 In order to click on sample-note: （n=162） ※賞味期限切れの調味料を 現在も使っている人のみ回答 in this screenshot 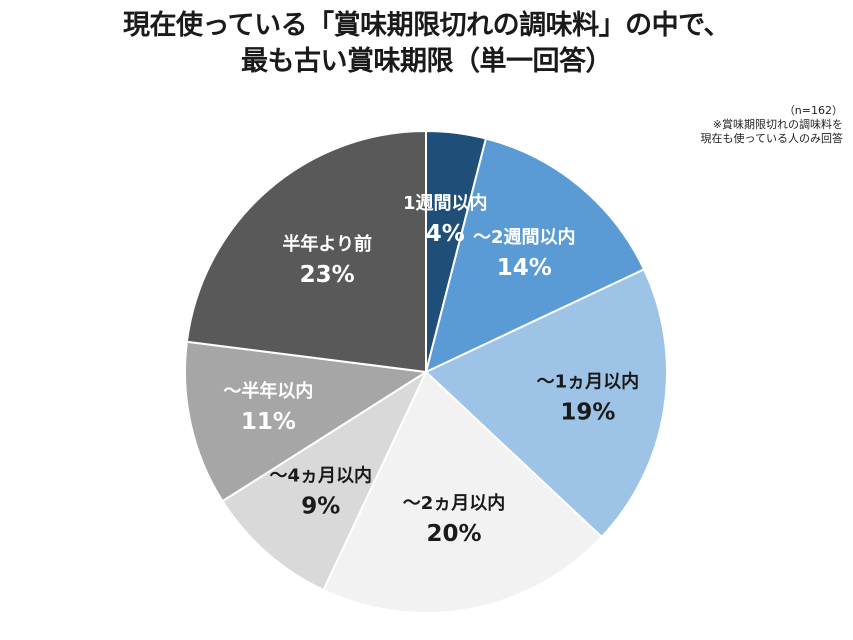, I will do `click(772, 125)`.